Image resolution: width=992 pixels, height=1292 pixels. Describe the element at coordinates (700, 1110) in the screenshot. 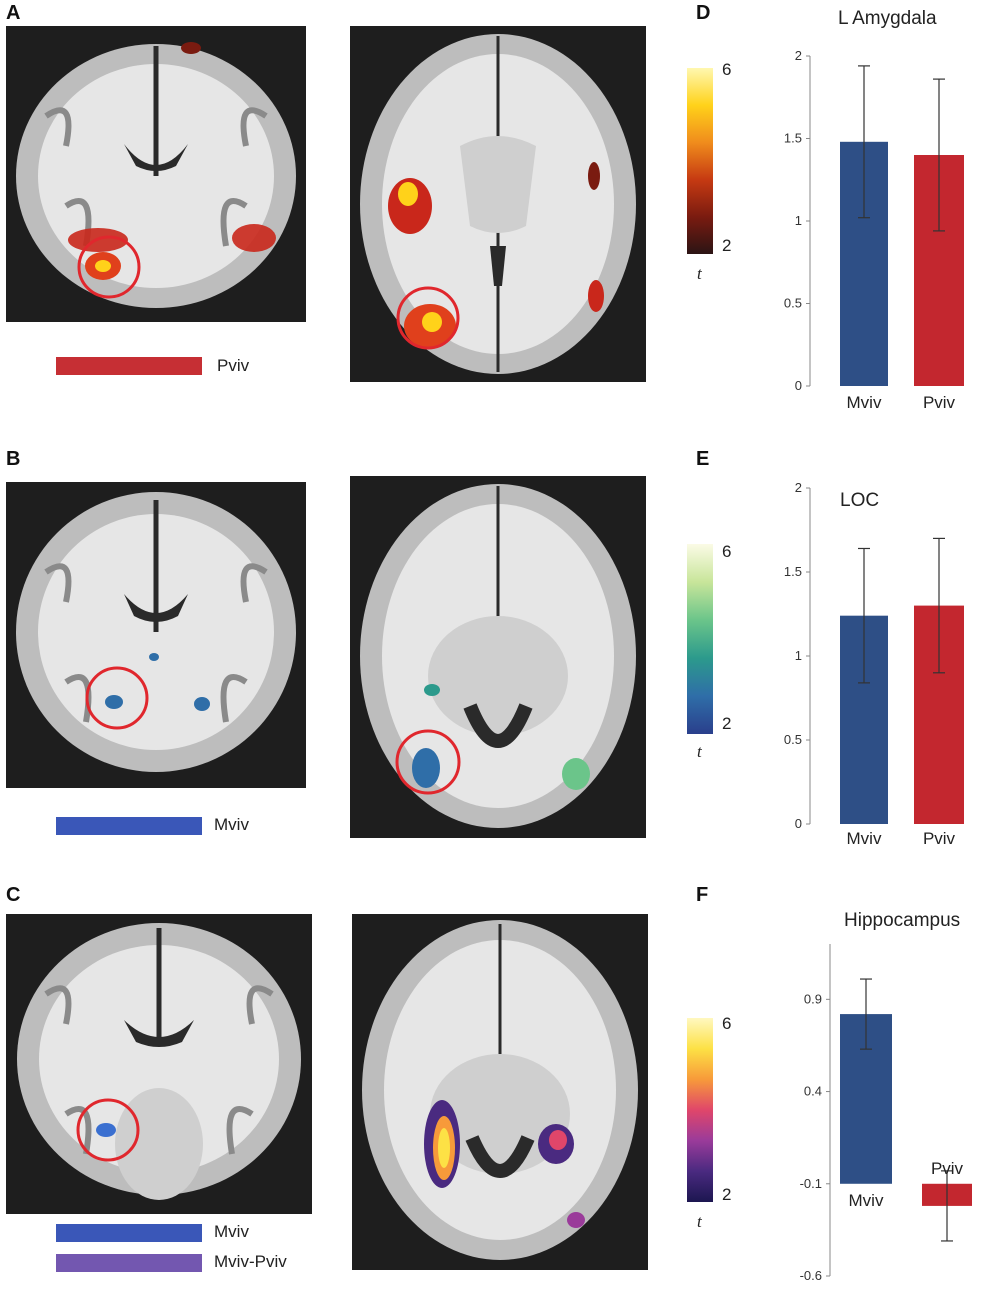

I see `colorbar-c` at that location.